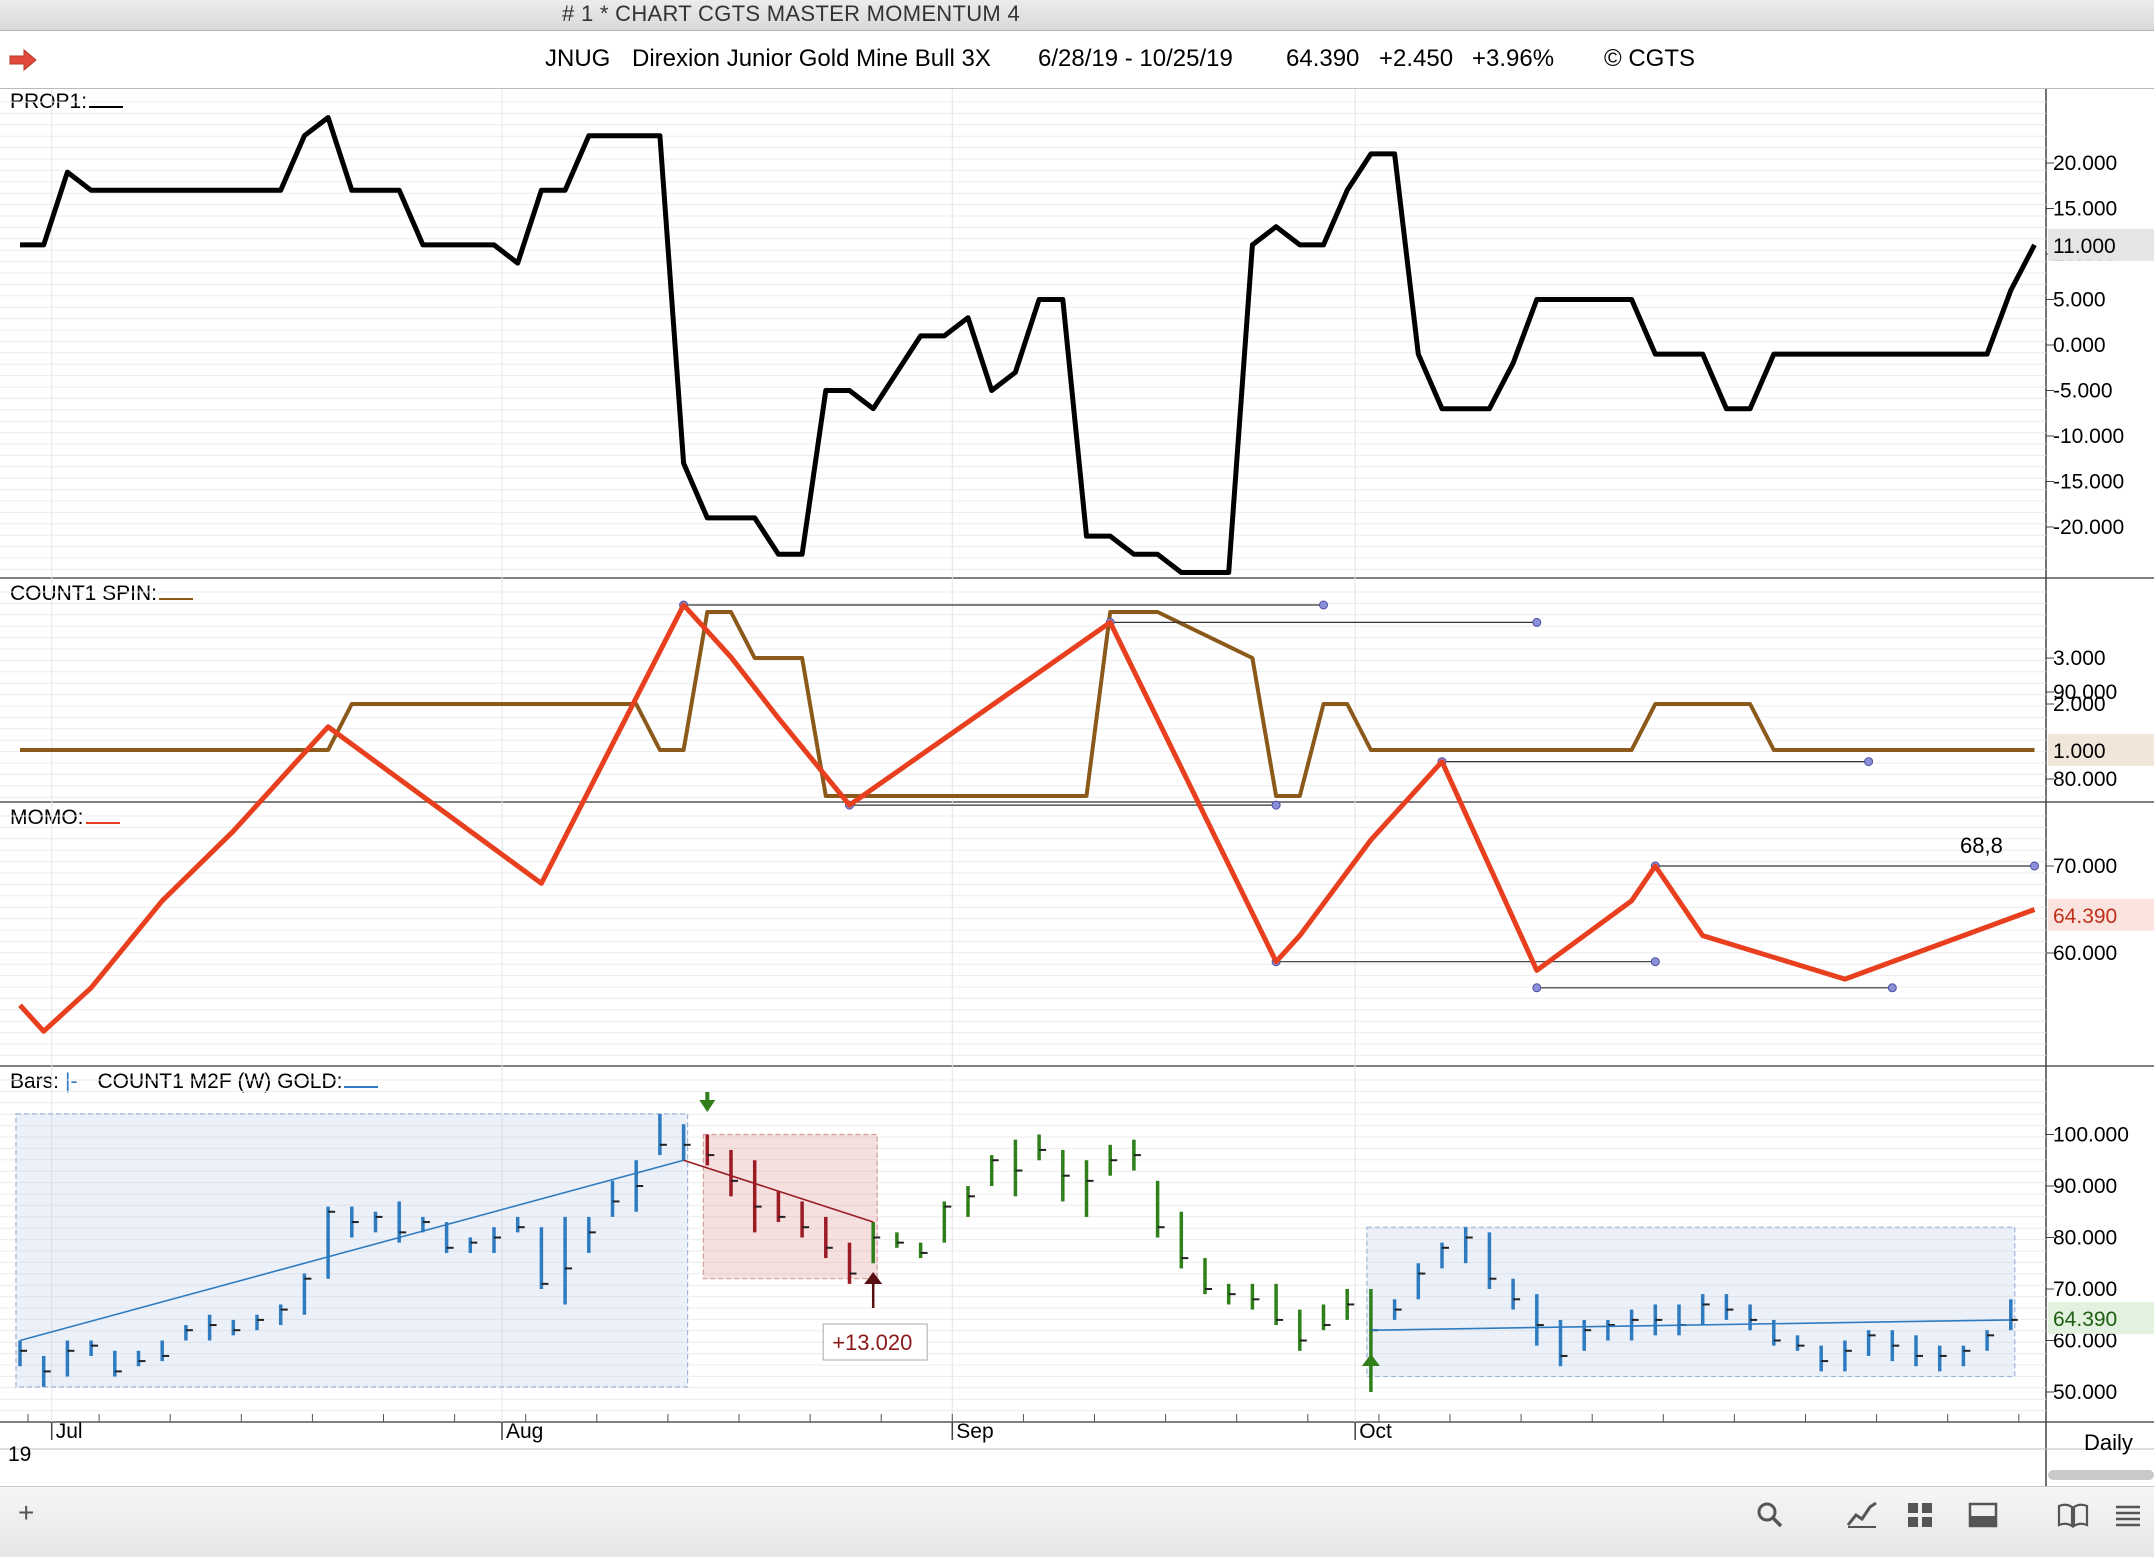 The image size is (2154, 1557). What do you see at coordinates (2085, 163) in the screenshot?
I see `y-tick-label: 20.000` at bounding box center [2085, 163].